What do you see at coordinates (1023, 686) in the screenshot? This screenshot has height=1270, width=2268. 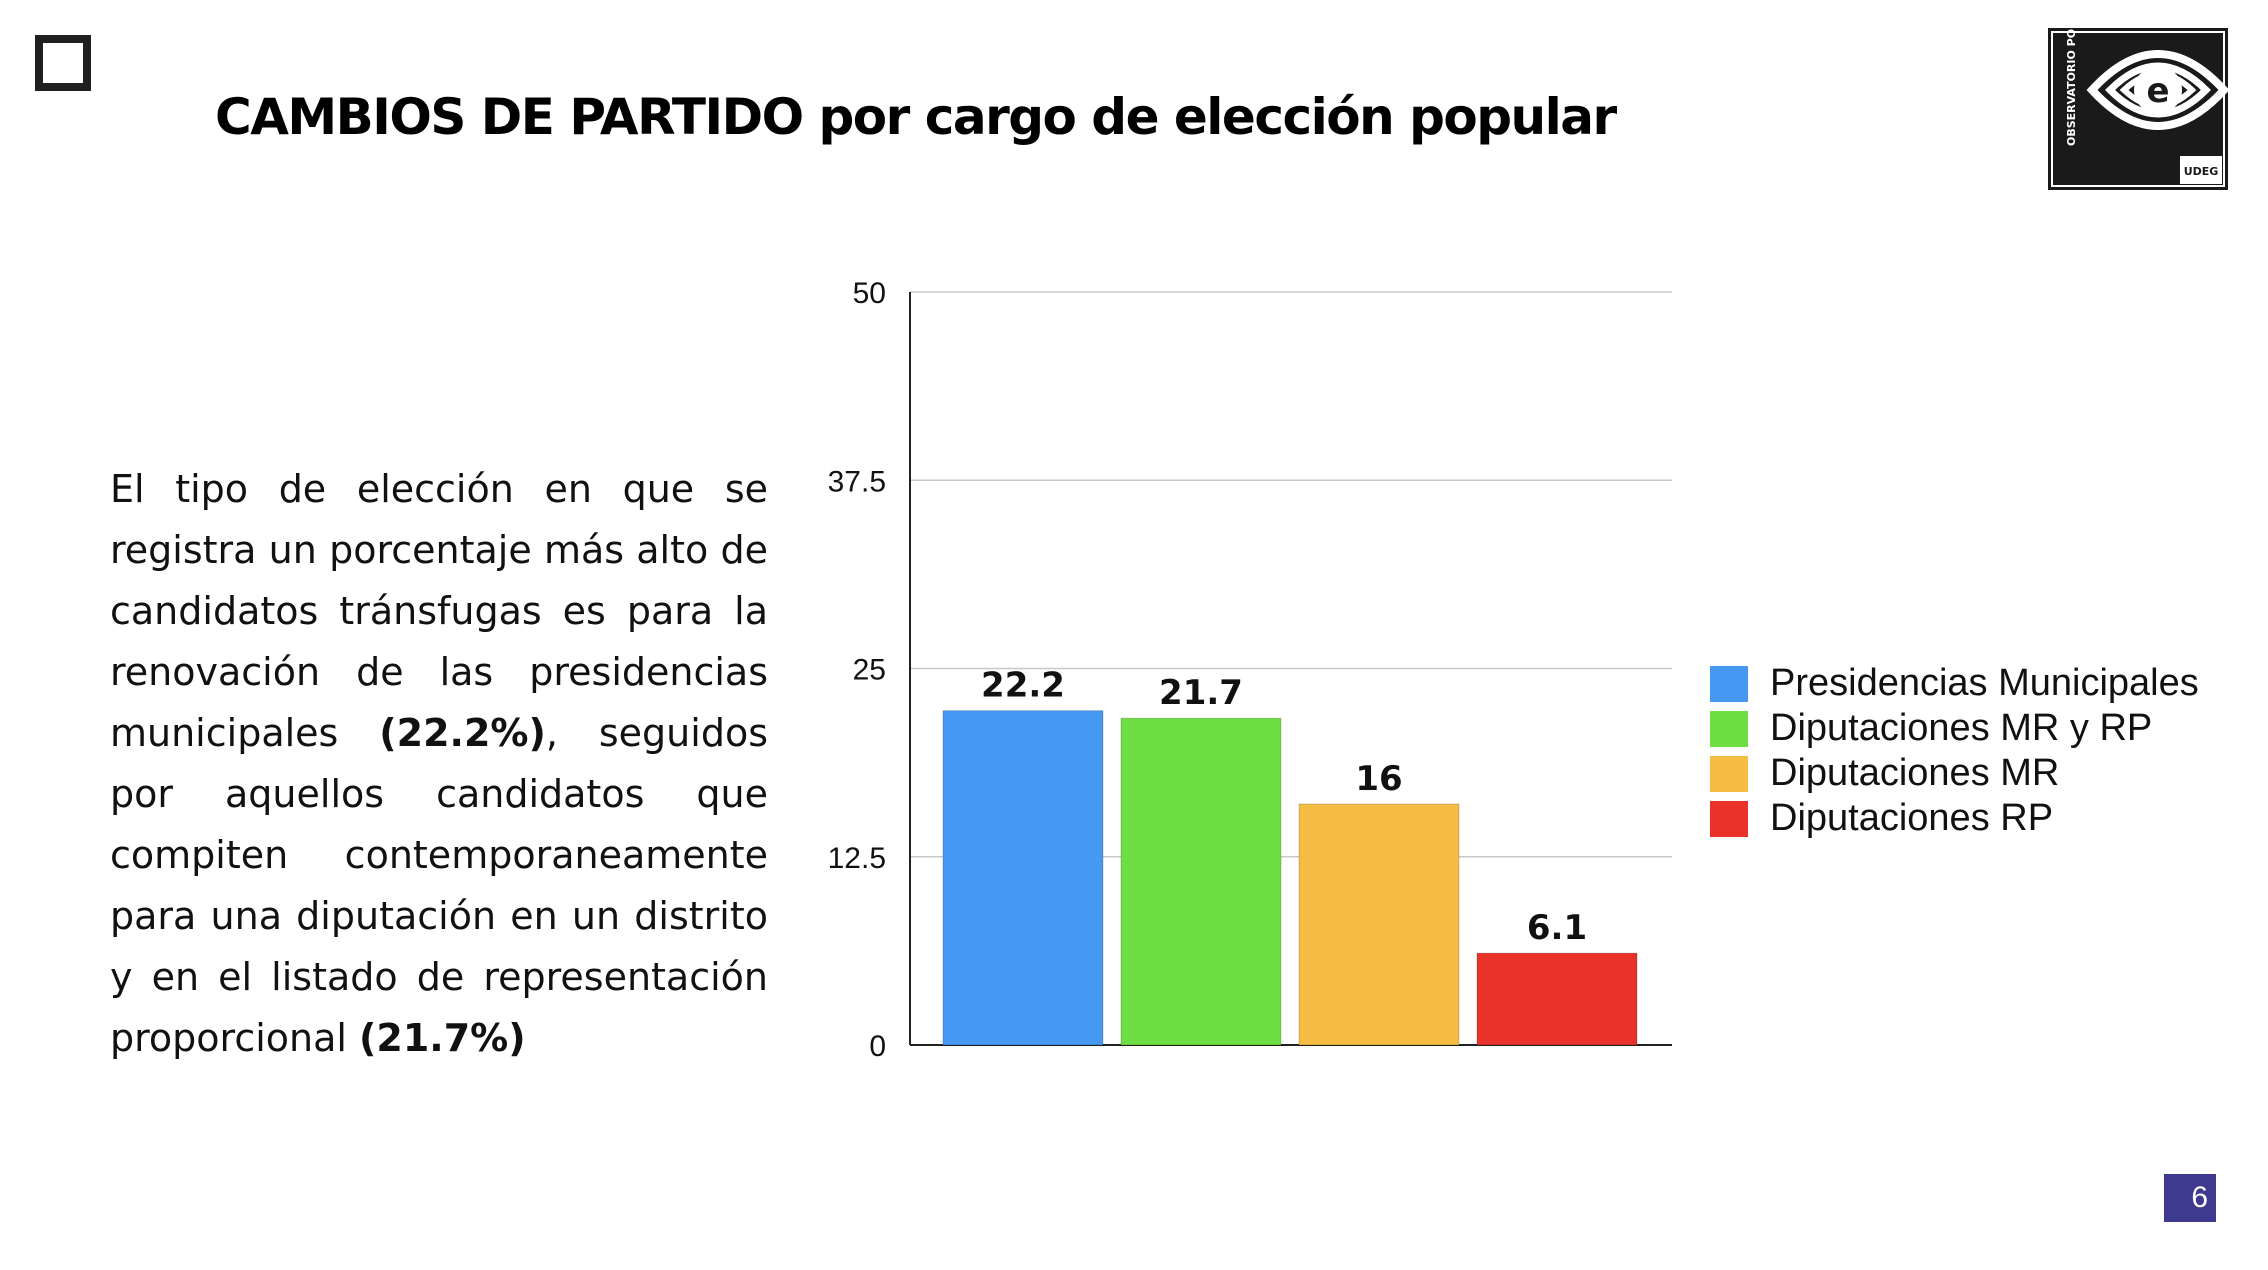 I see `data-label: 22.2` at bounding box center [1023, 686].